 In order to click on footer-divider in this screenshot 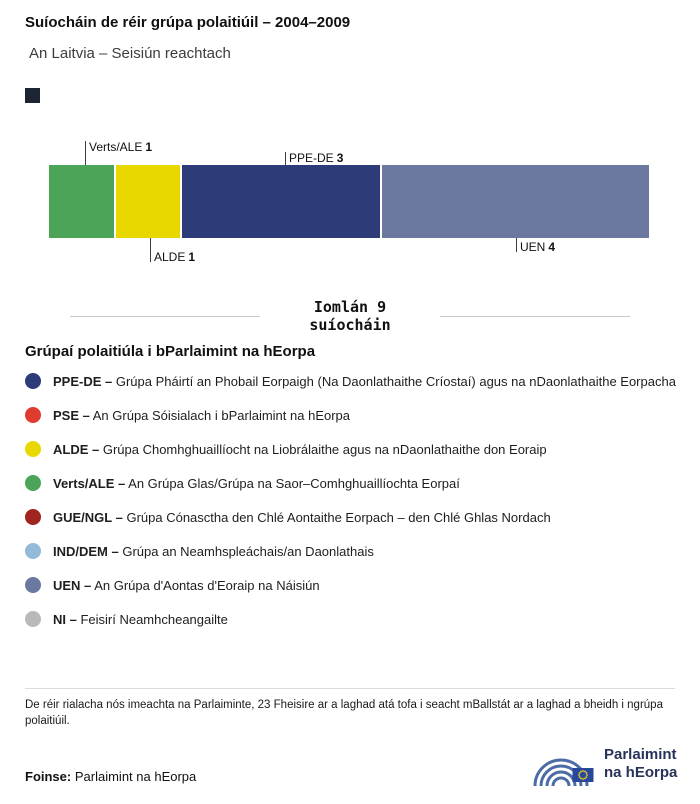, I will do `click(350, 688)`.